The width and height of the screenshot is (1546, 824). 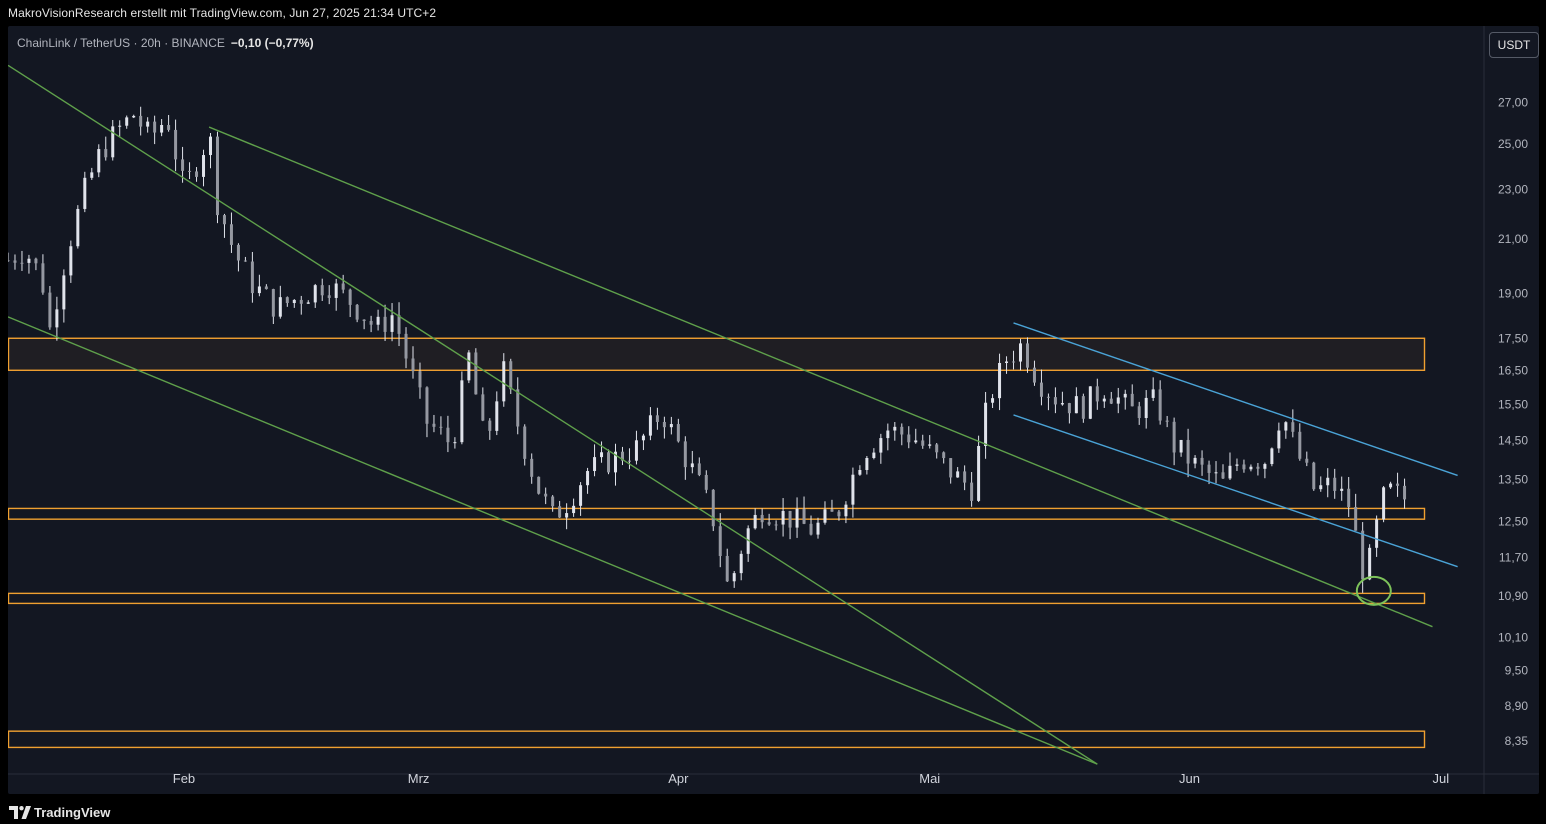 What do you see at coordinates (72, 812) in the screenshot?
I see `tradingview-brand: TradingView` at bounding box center [72, 812].